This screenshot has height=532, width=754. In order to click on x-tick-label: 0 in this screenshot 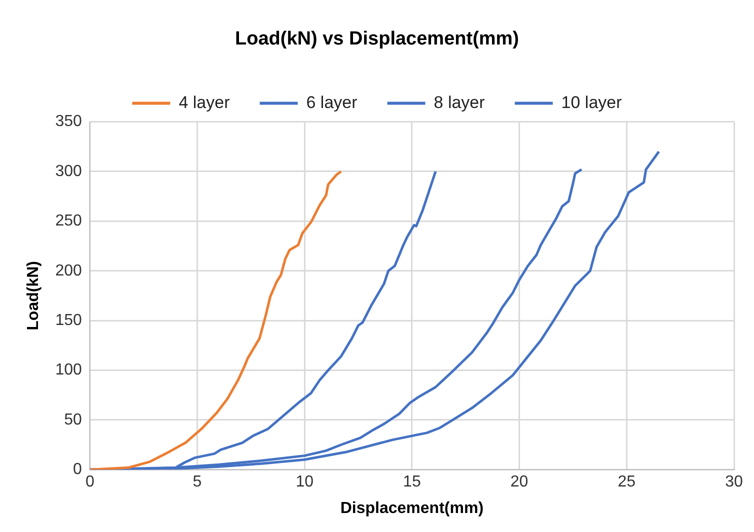, I will do `click(89, 482)`.